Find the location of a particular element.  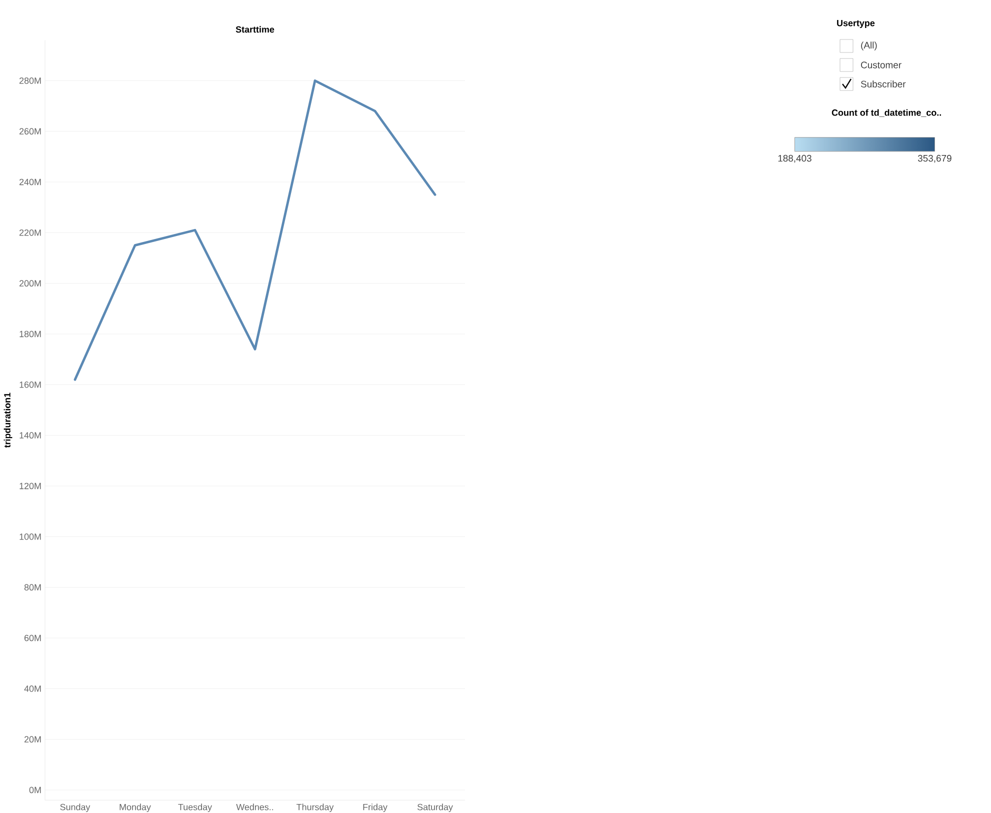

text: (All) is located at coordinates (869, 46).